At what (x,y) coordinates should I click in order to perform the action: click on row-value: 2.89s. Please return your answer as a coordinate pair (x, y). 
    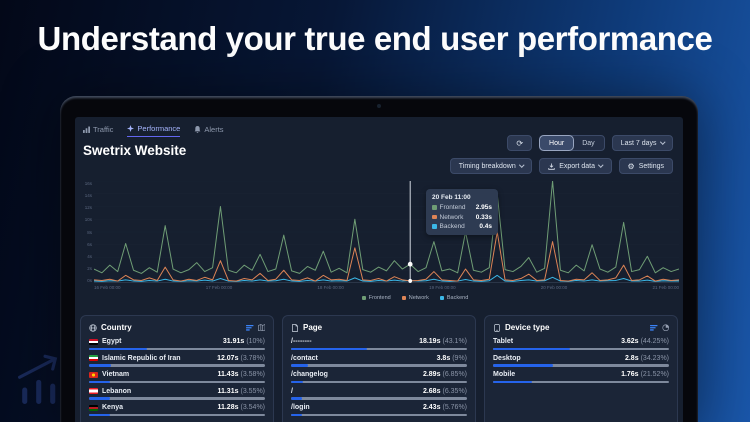
    Looking at the image, I should click on (431, 374).